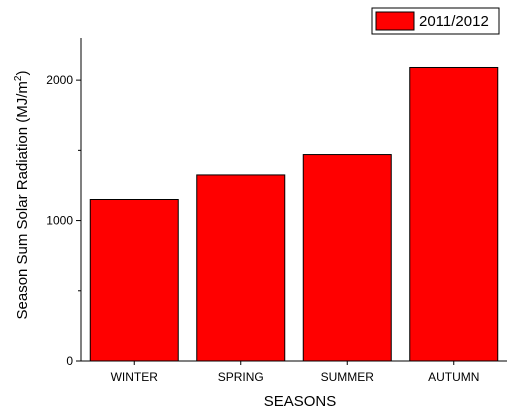 This screenshot has width=513, height=414. I want to click on x-tick-label: WINTER, so click(135, 377).